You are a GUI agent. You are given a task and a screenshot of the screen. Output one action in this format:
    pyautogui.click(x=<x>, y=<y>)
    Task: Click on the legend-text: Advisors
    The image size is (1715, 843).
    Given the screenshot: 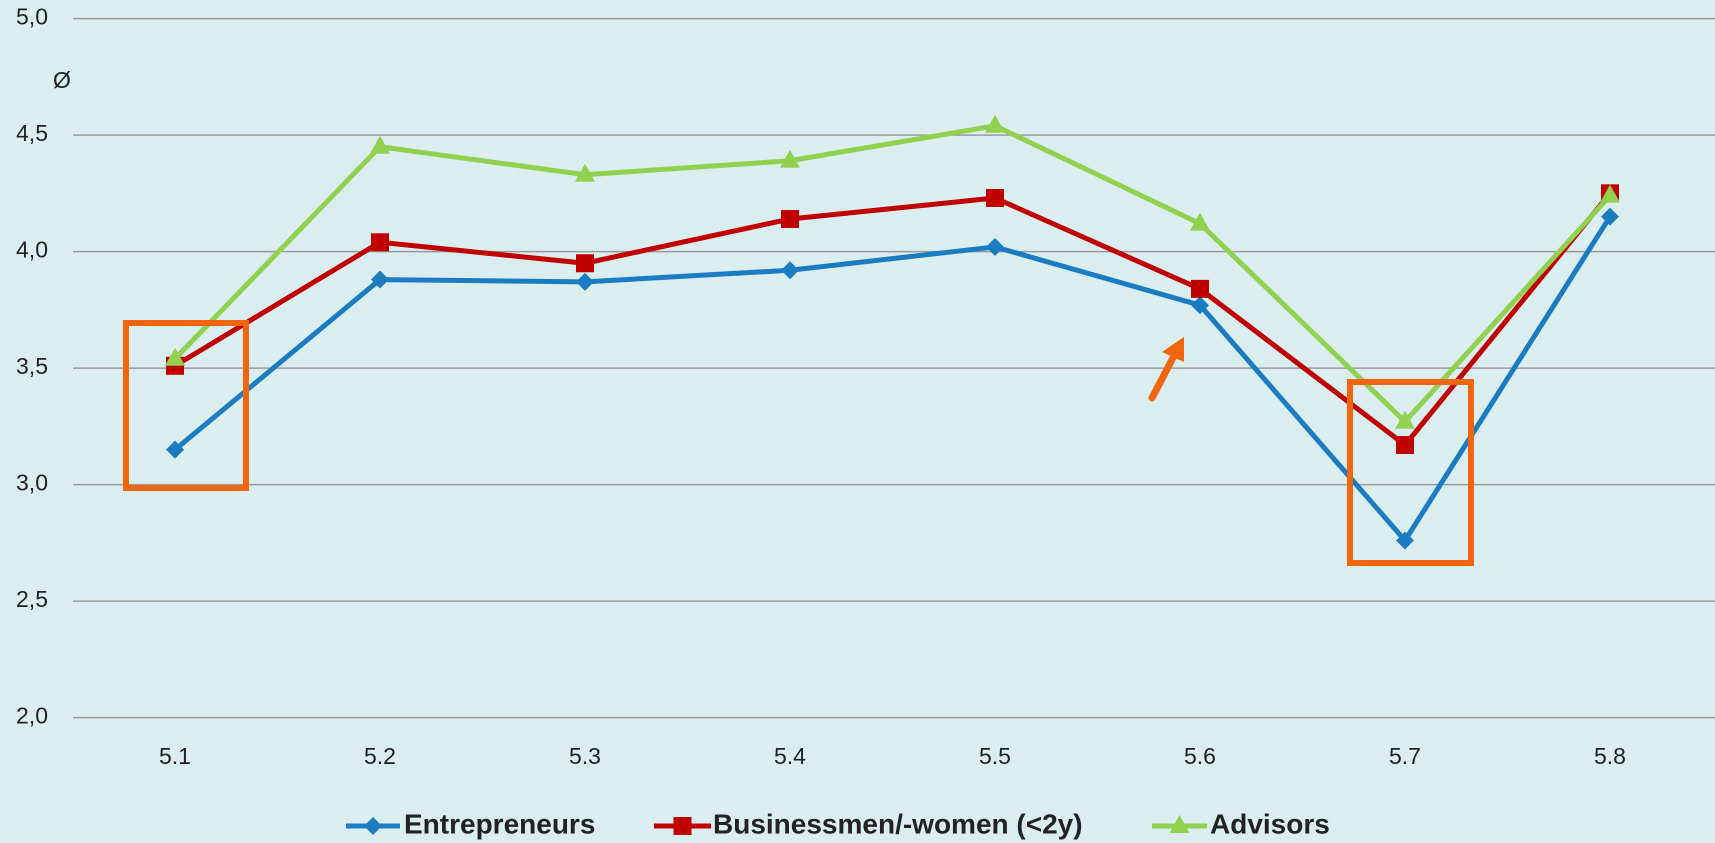 What is the action you would take?
    pyautogui.click(x=1270, y=823)
    